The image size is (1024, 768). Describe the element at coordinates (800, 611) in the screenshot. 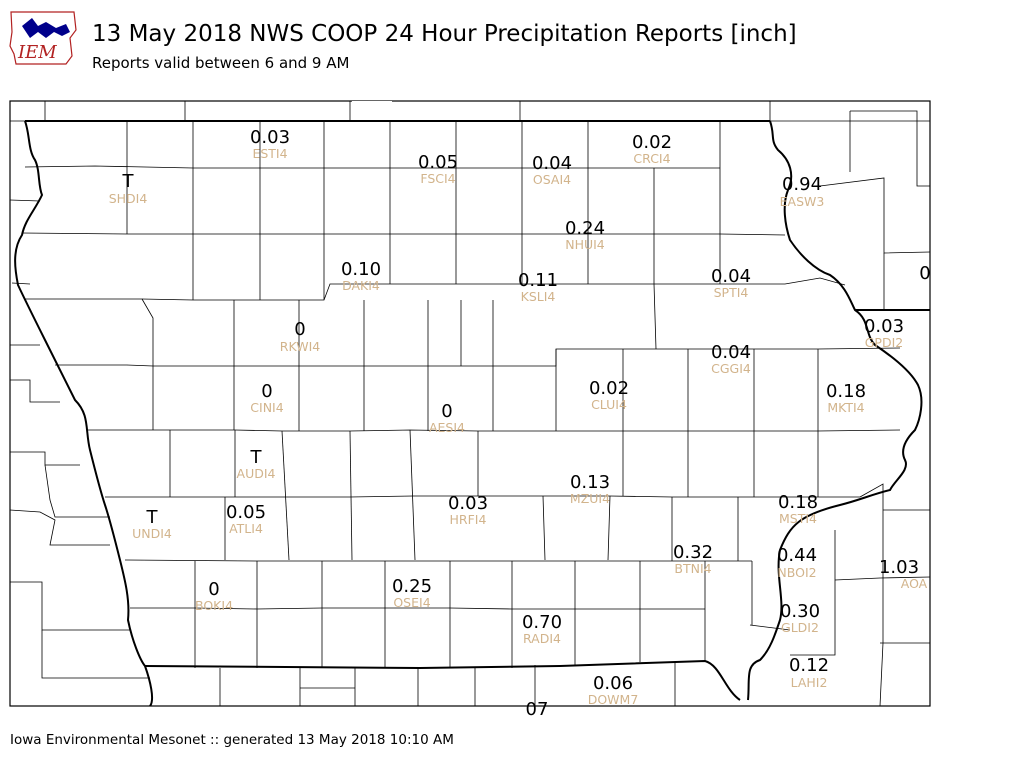

I see `station-value: 0.30` at that location.